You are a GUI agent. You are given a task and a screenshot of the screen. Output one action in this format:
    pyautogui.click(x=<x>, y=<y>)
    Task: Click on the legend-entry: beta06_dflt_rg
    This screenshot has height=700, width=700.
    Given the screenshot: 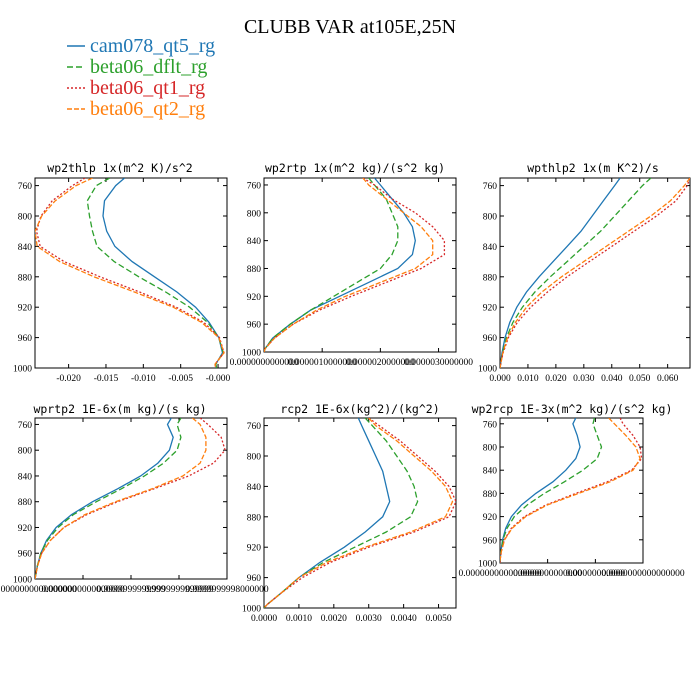 What is the action you would take?
    pyautogui.click(x=137, y=67)
    